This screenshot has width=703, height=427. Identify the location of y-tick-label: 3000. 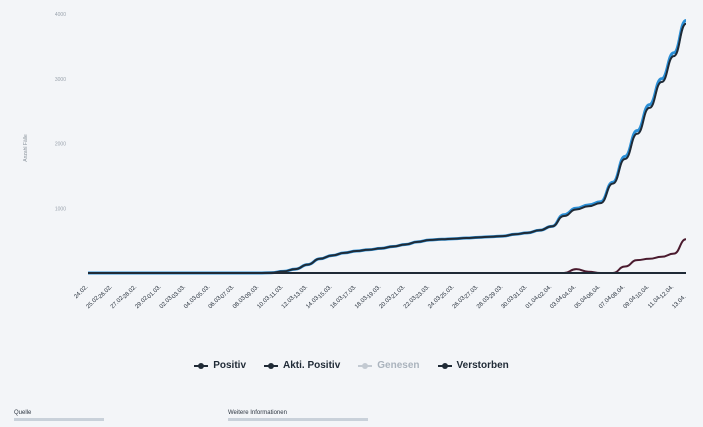
(60, 80).